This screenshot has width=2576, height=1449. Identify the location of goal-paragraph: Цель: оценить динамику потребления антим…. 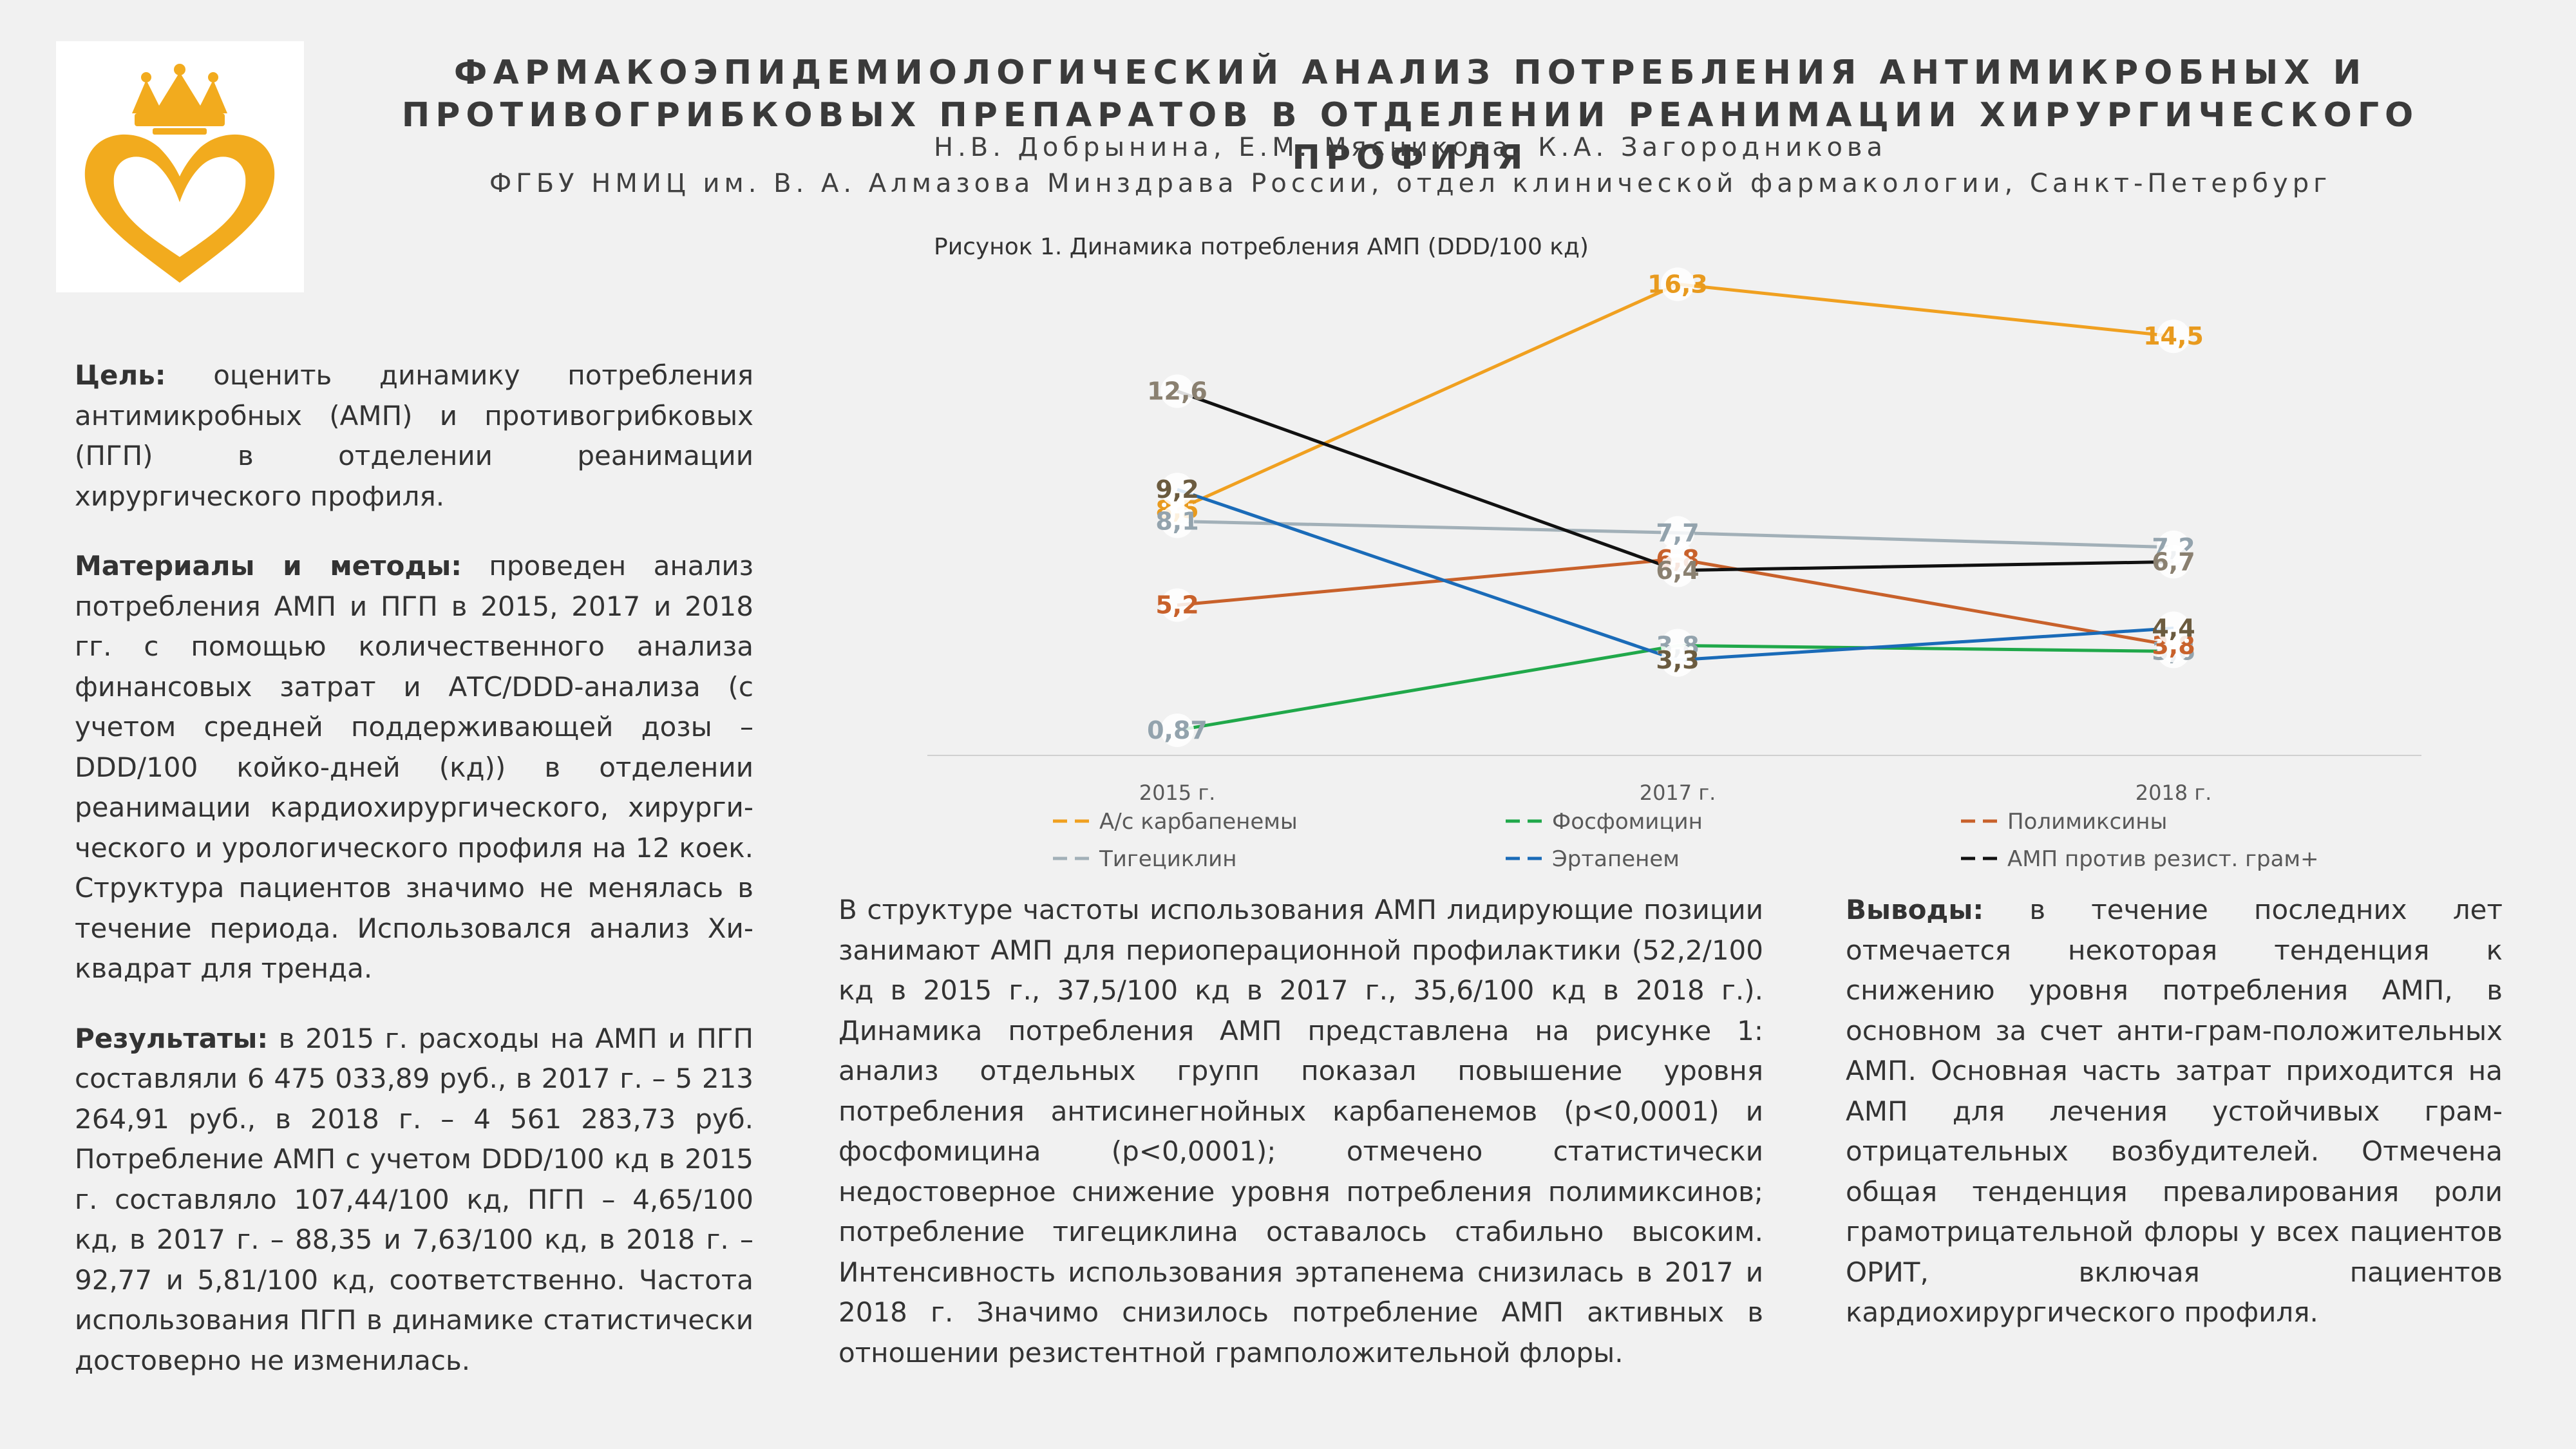
(414, 435).